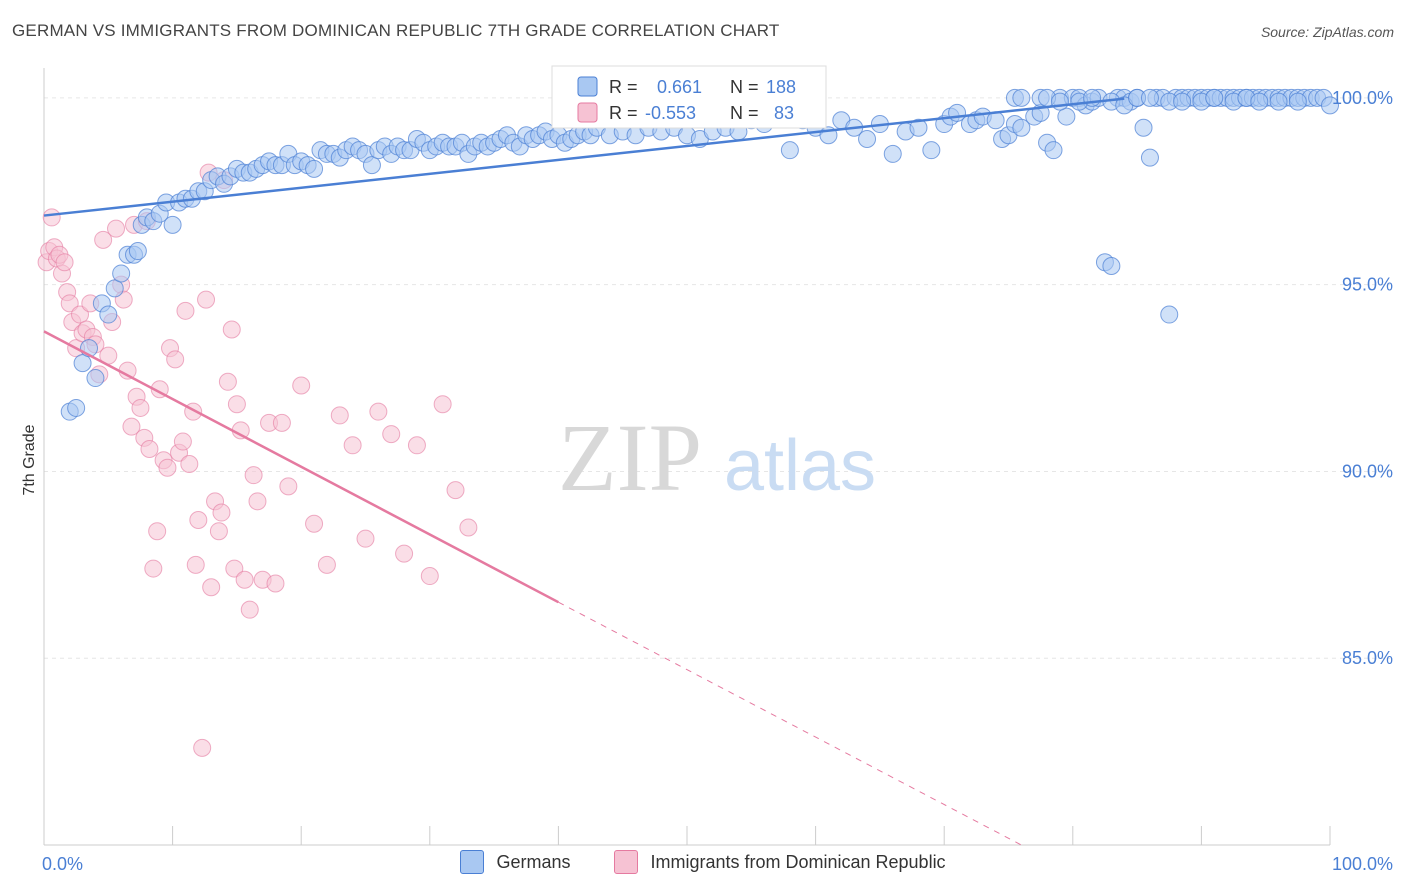  What do you see at coordinates (781, 87) in the screenshot?
I see `legend-n-value-1: 188` at bounding box center [781, 87].